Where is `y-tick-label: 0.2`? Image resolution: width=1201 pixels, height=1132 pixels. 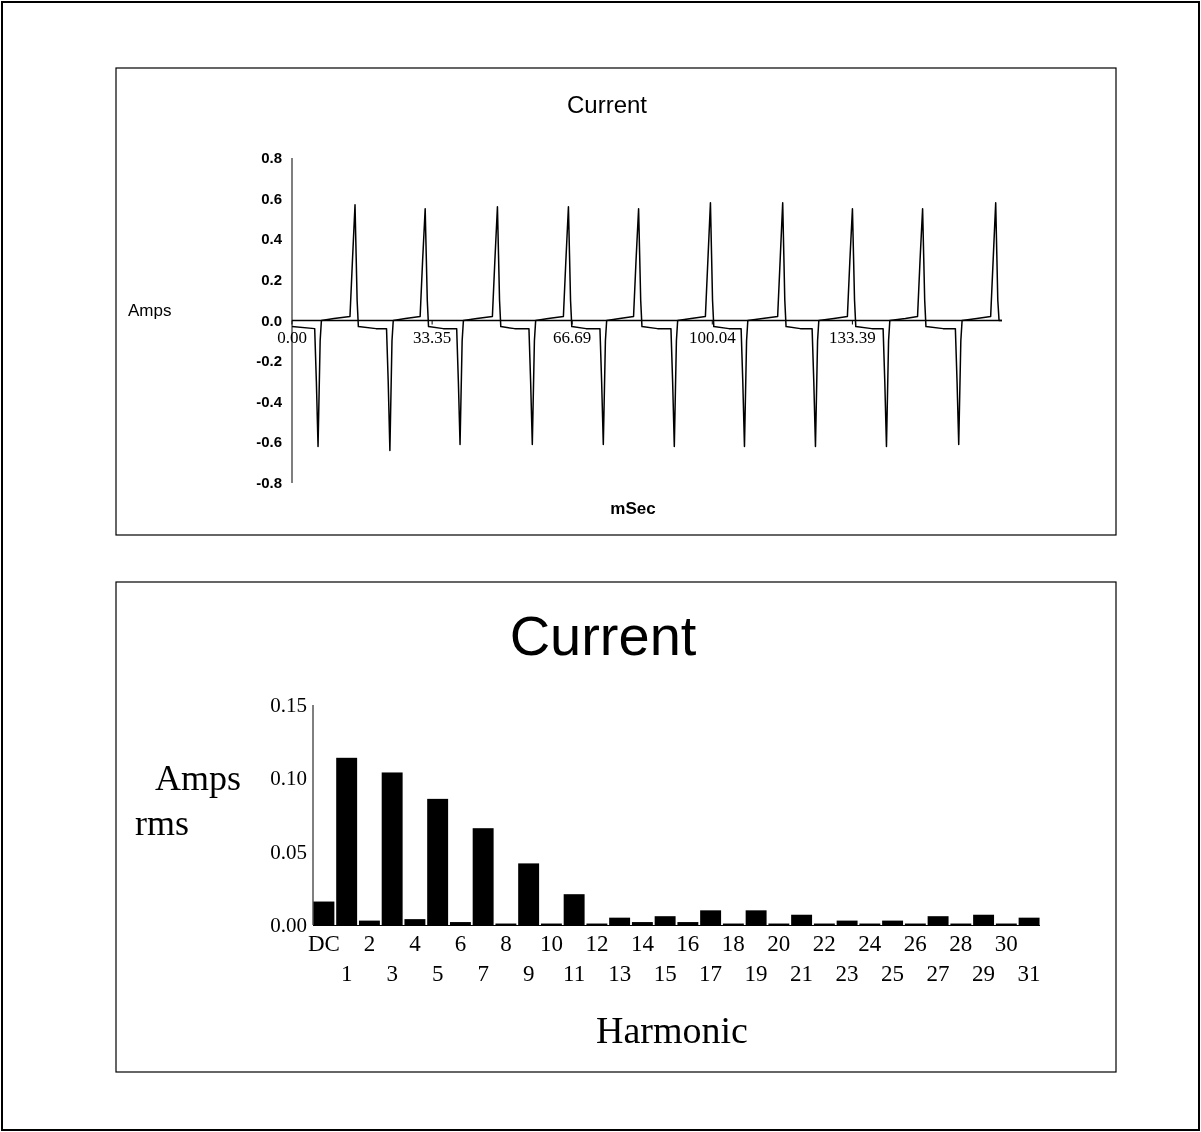 y-tick-label: 0.2 is located at coordinates (271, 279).